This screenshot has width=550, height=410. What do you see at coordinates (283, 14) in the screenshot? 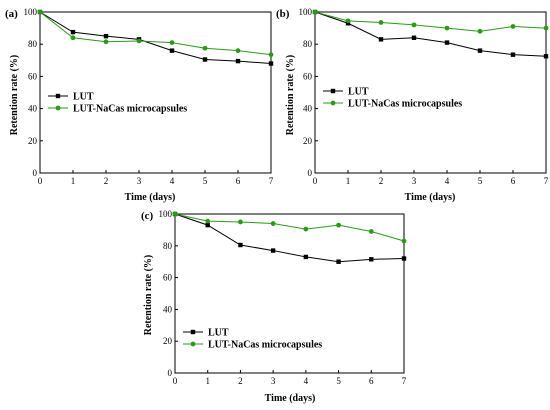
I see `panel-label: (b)` at bounding box center [283, 14].